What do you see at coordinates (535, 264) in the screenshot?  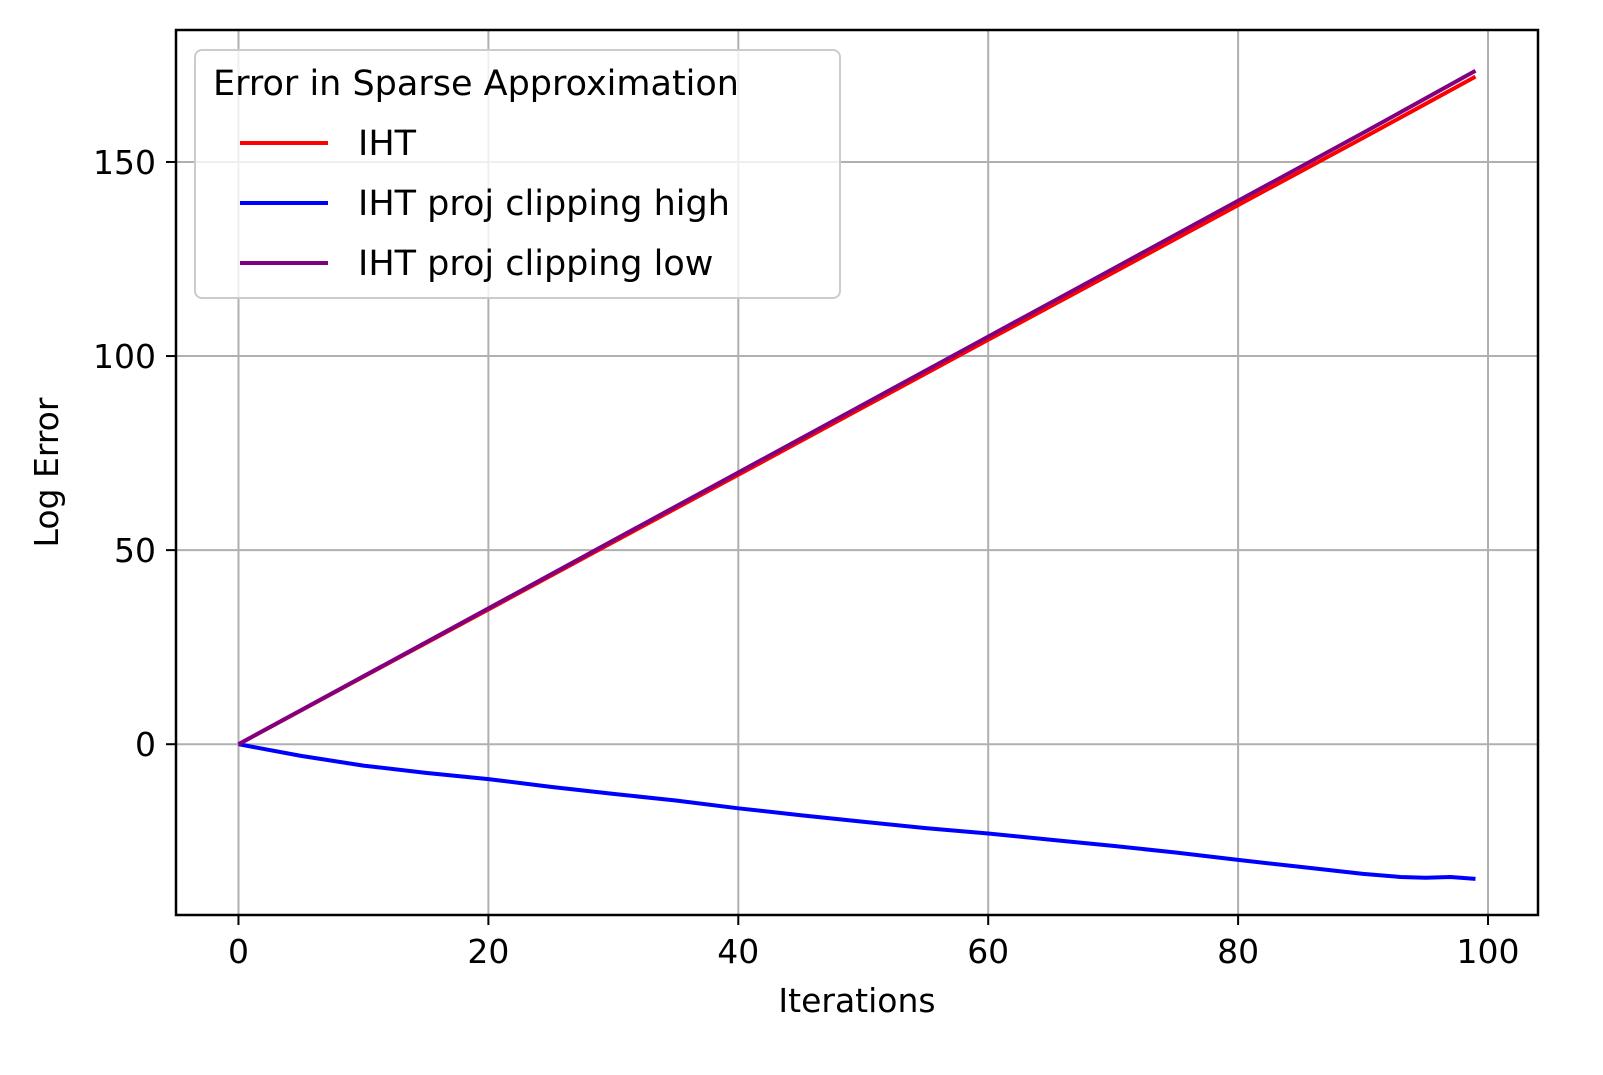 I see `legend-entry-label: IHT proj clipping low` at bounding box center [535, 264].